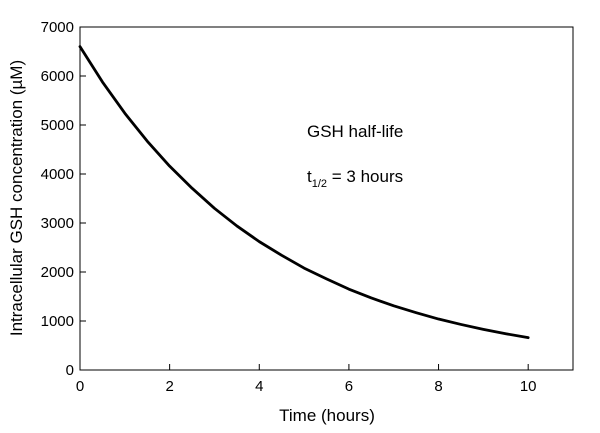 The width and height of the screenshot is (600, 433). What do you see at coordinates (306, 379) in the screenshot?
I see `x-axis: 0 2 4 6 8 10` at bounding box center [306, 379].